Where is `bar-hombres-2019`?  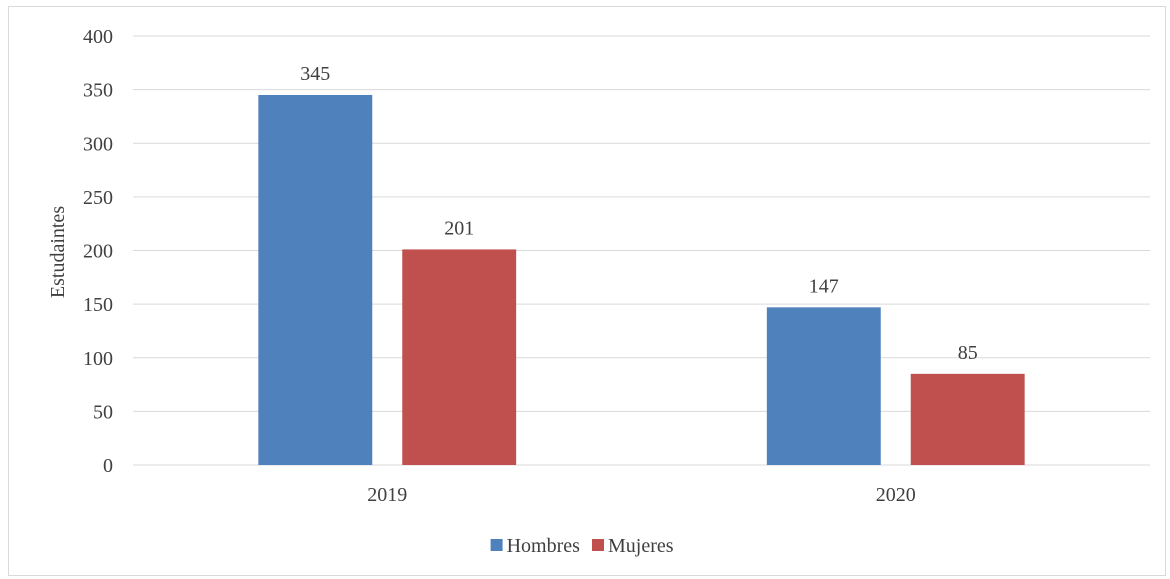
bar-hombres-2019 is located at coordinates (315, 280).